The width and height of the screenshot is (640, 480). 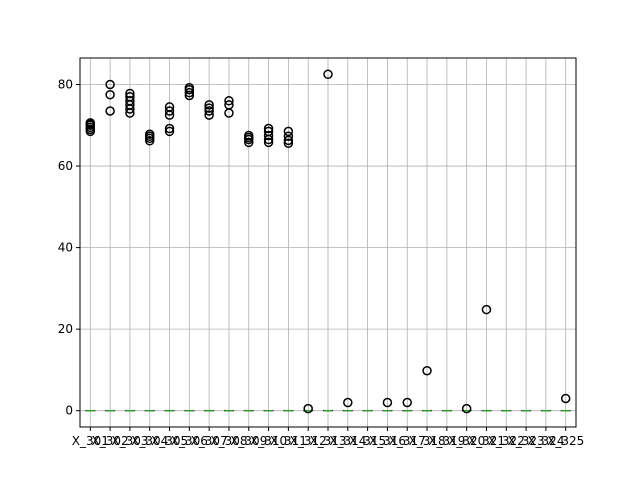 I want to click on y-tick-label: 80, so click(x=65, y=85).